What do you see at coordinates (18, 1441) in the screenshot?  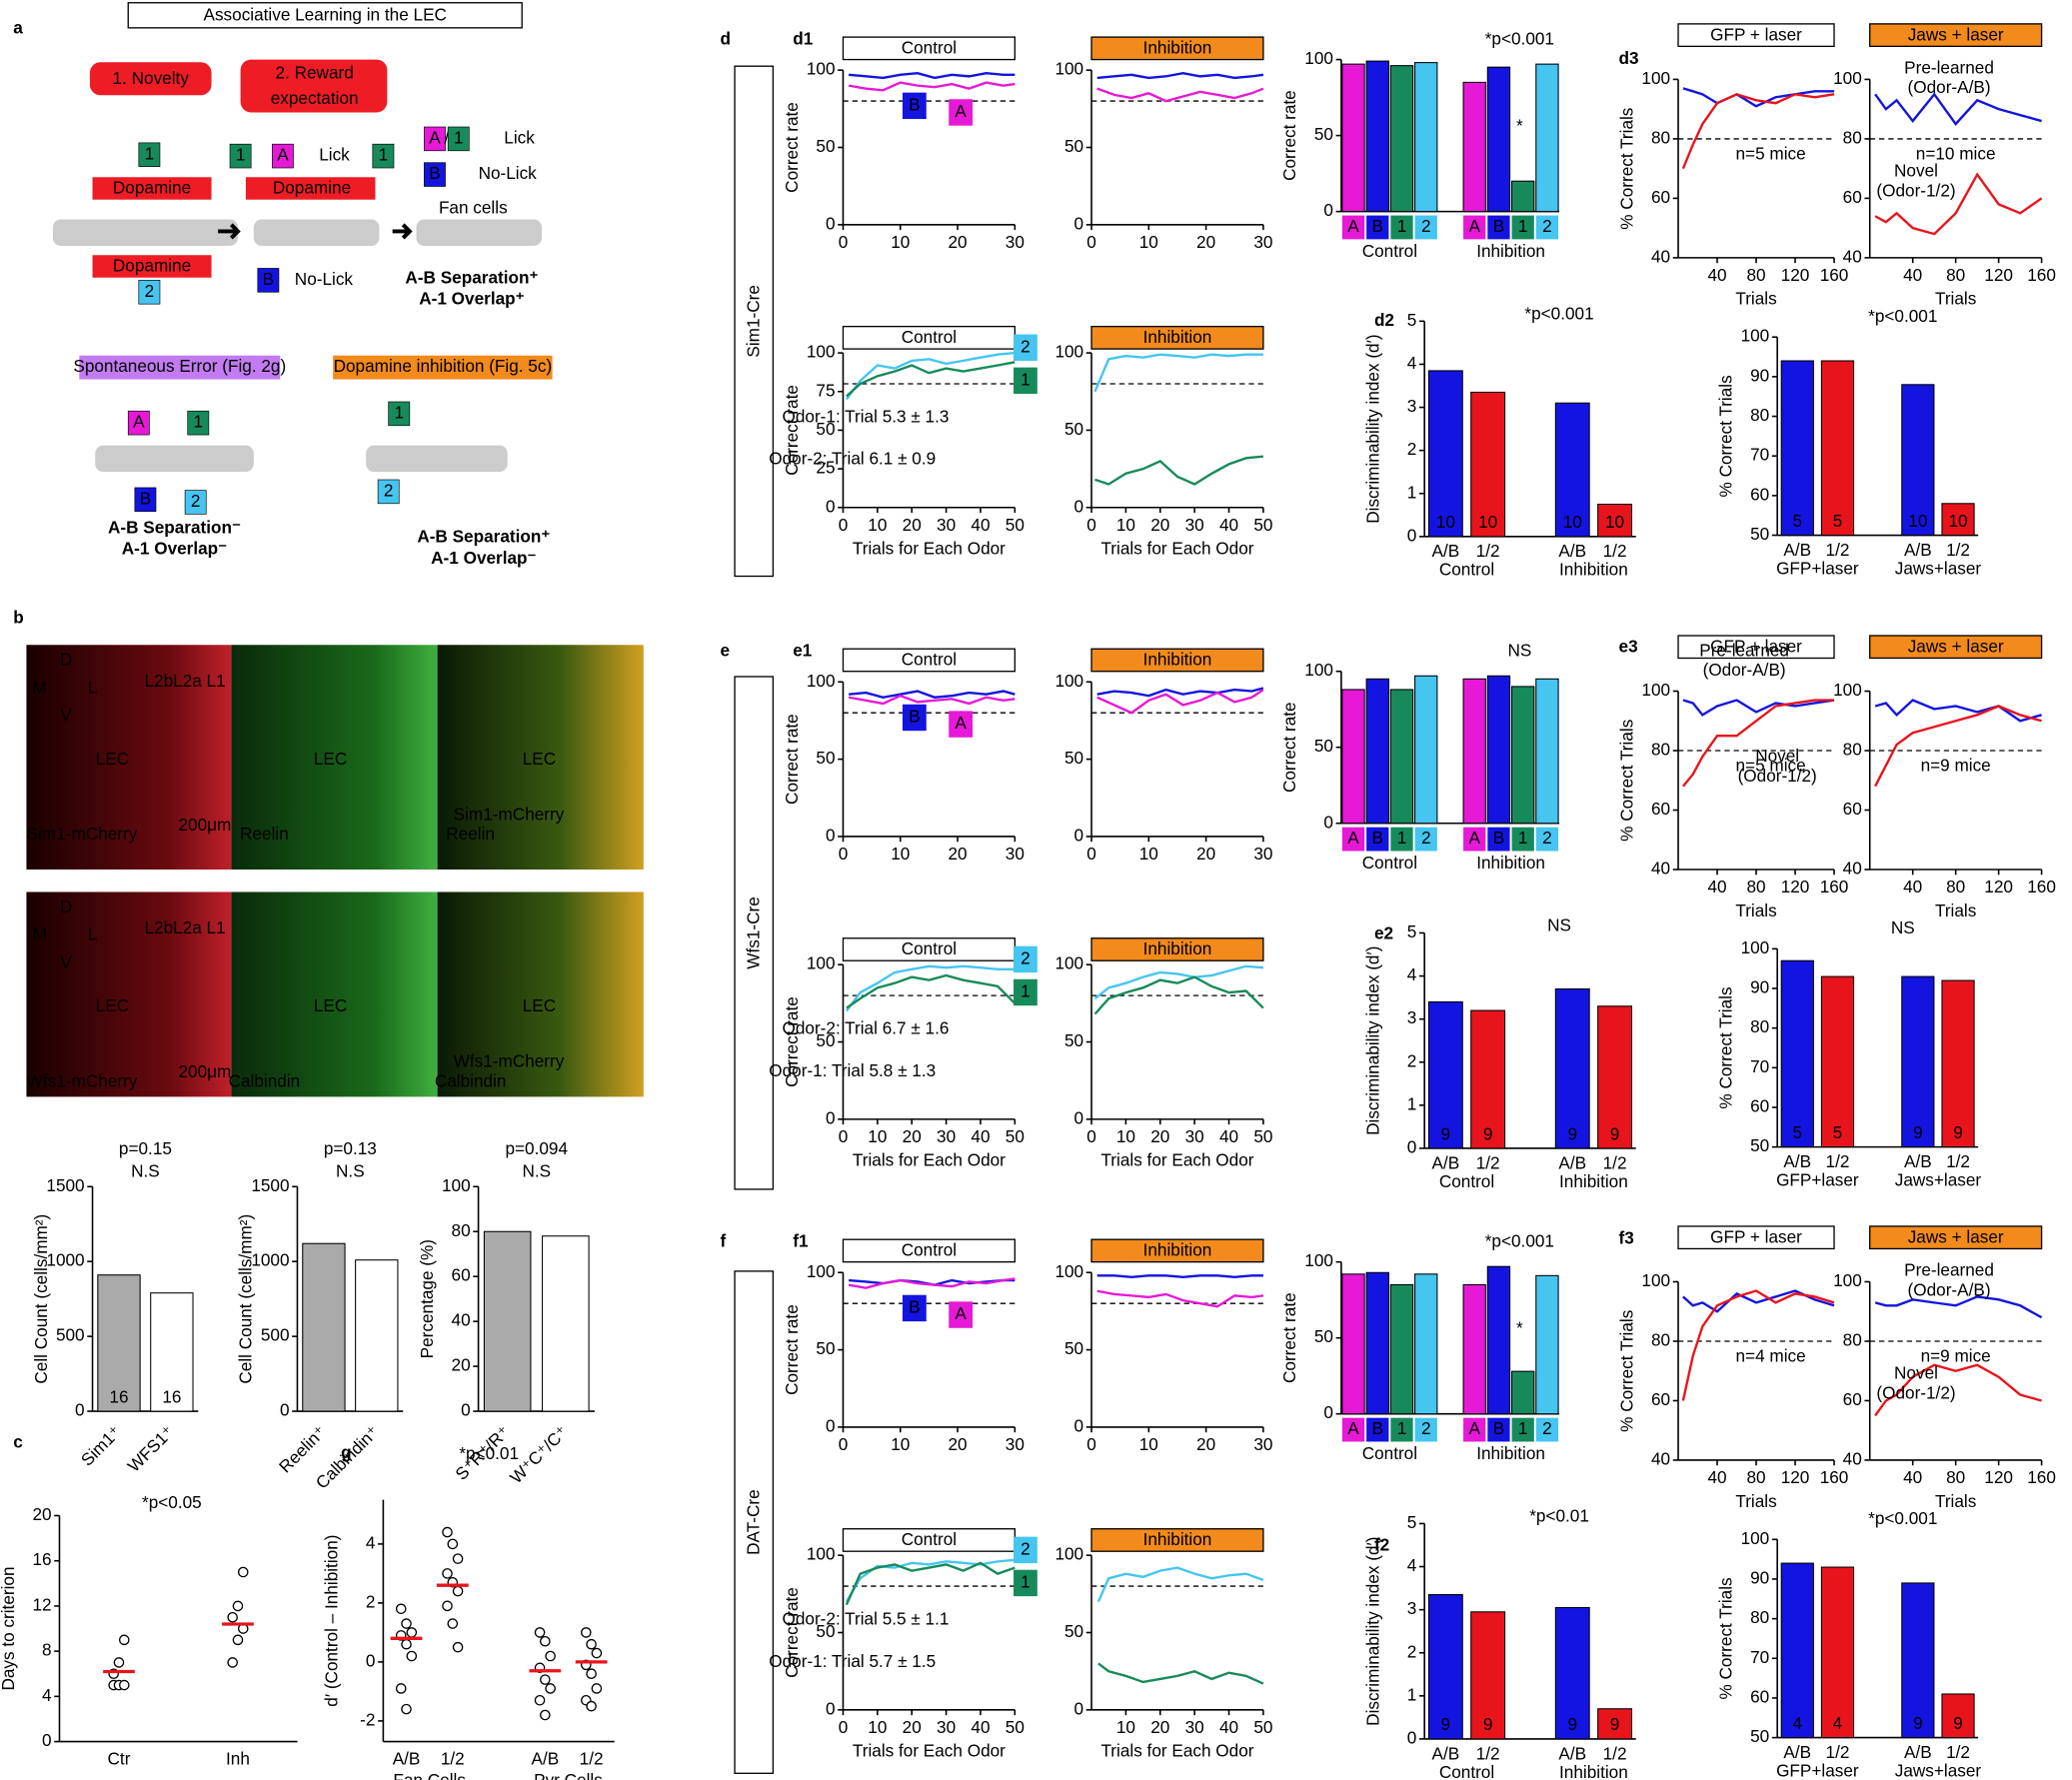 I see `panel-label: c` at bounding box center [18, 1441].